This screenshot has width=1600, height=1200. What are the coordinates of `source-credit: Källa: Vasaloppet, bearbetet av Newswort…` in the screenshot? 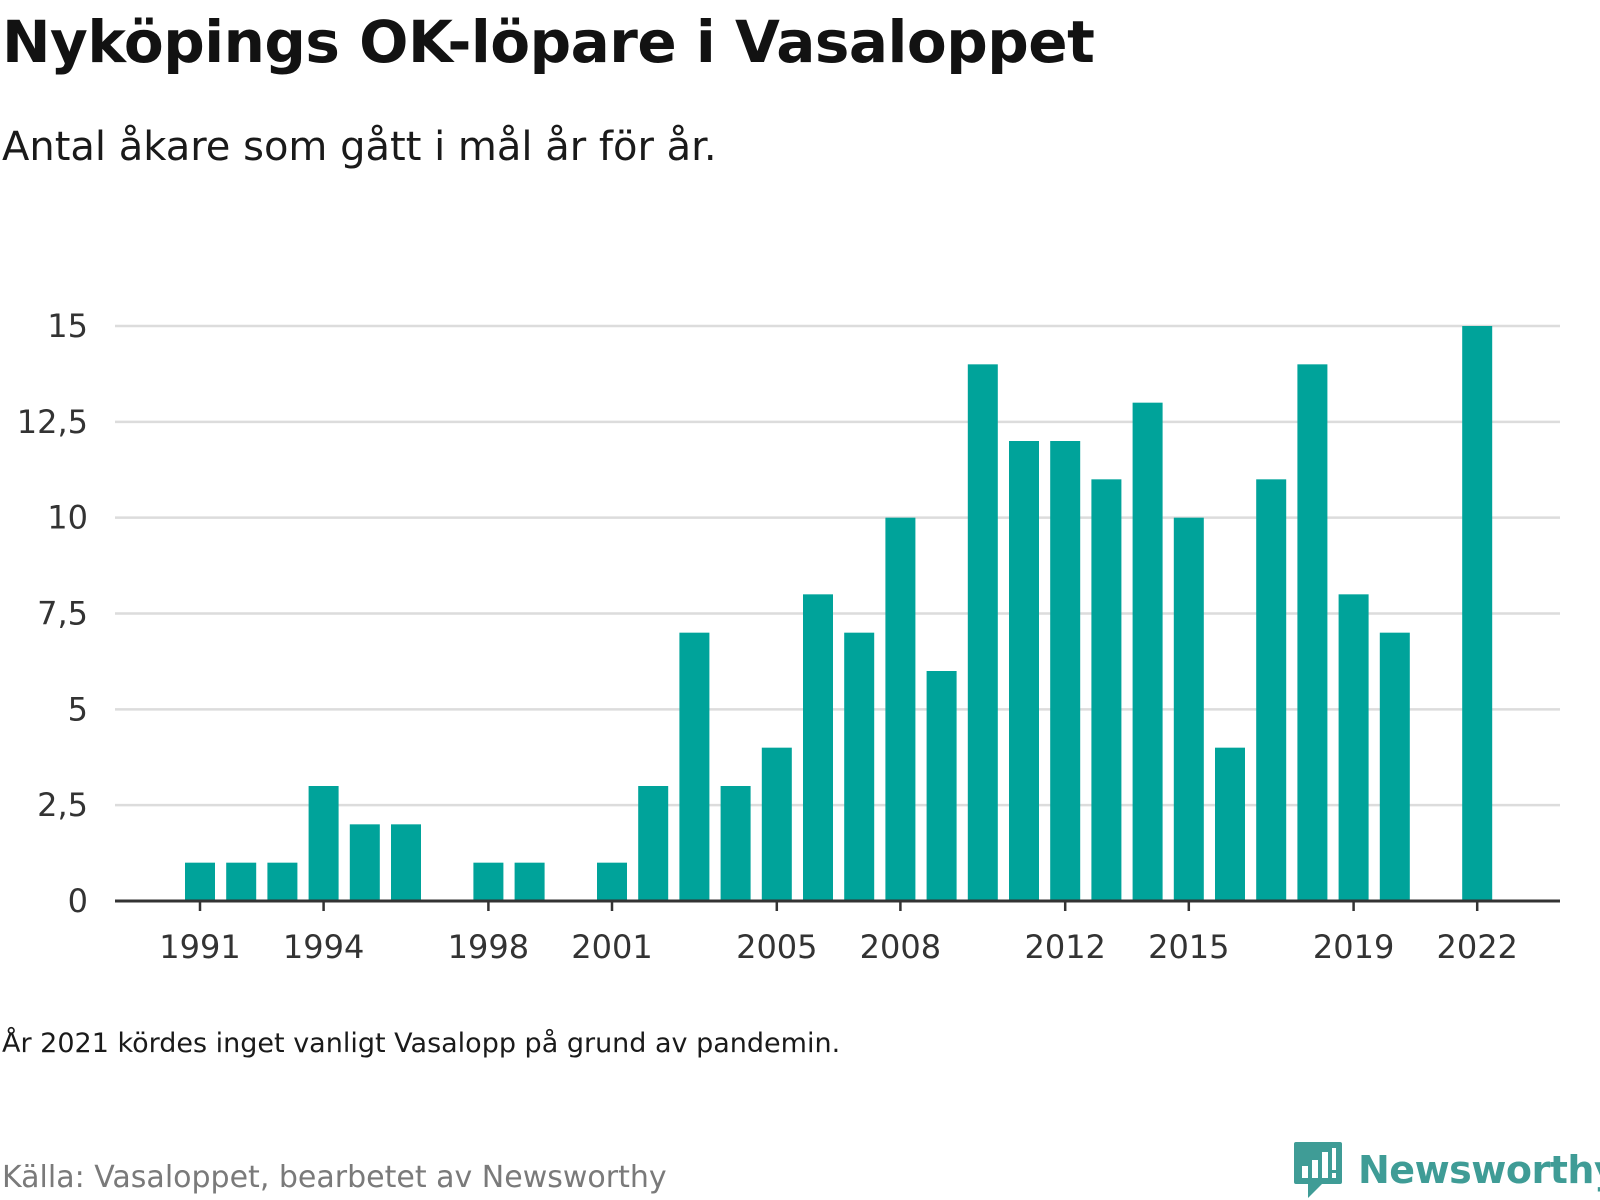 It's located at (334, 1177).